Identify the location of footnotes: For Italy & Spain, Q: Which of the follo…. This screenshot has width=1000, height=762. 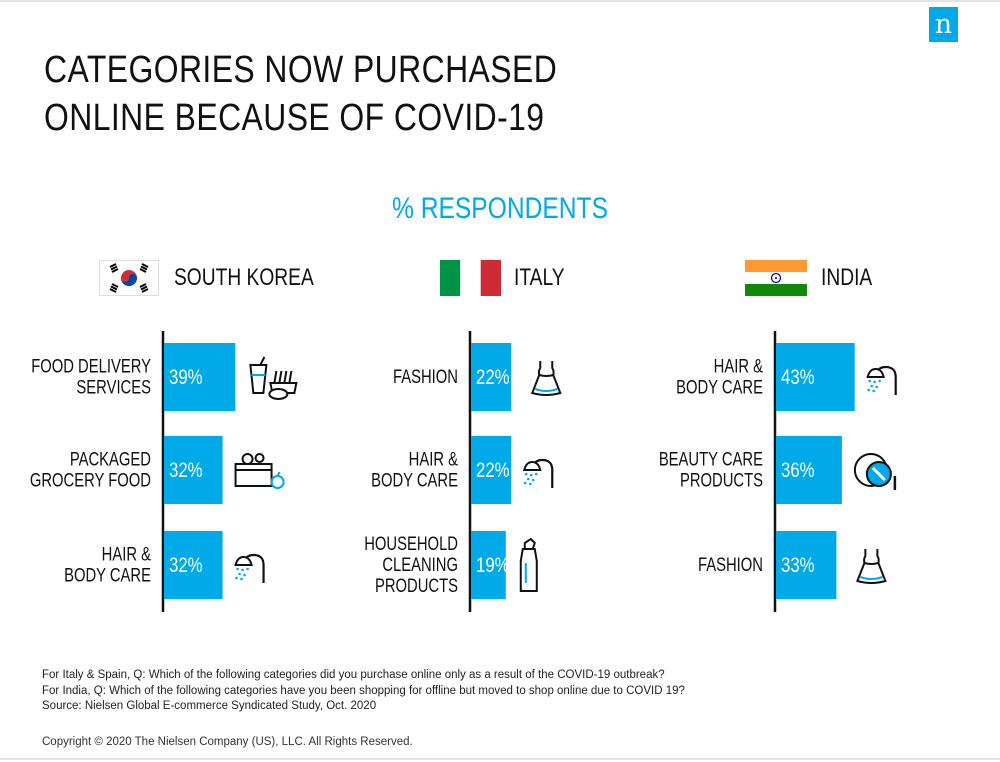
(363, 691).